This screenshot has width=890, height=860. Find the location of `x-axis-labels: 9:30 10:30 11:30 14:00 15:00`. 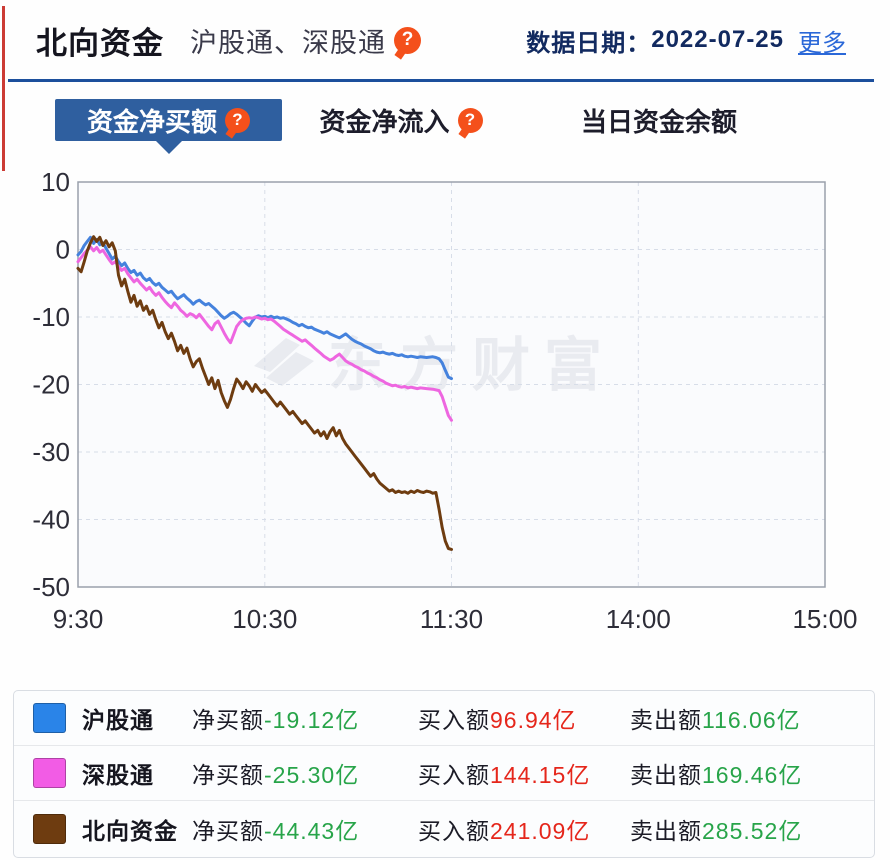

x-axis-labels: 9:30 10:30 11:30 14:00 15:00 is located at coordinates (455, 619).